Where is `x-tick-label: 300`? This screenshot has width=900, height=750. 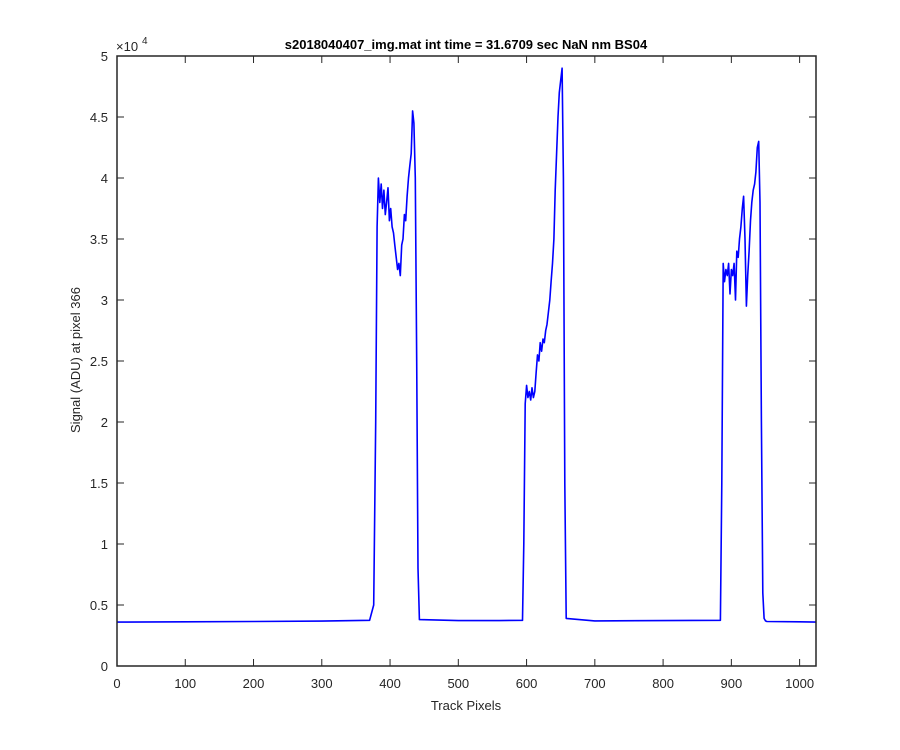 x-tick-label: 300 is located at coordinates (322, 683).